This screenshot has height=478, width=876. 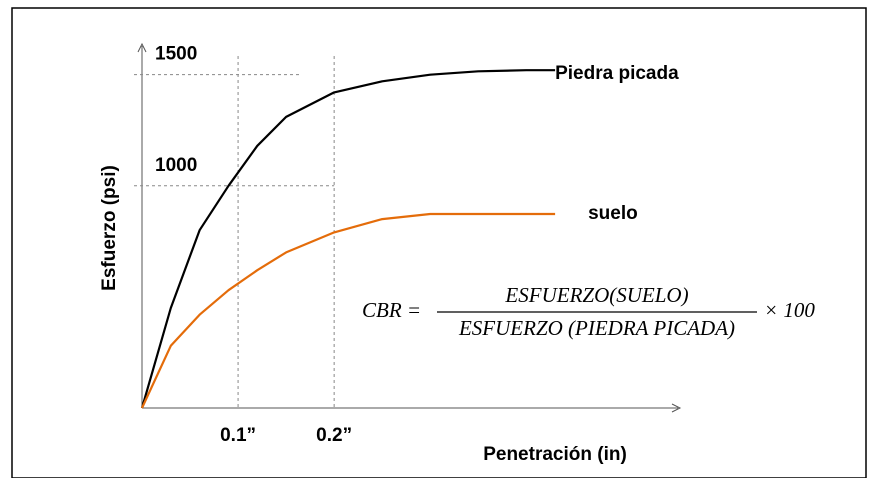 What do you see at coordinates (596, 295) in the screenshot?
I see `formula-numerator: ESFUERZO(SUELO)` at bounding box center [596, 295].